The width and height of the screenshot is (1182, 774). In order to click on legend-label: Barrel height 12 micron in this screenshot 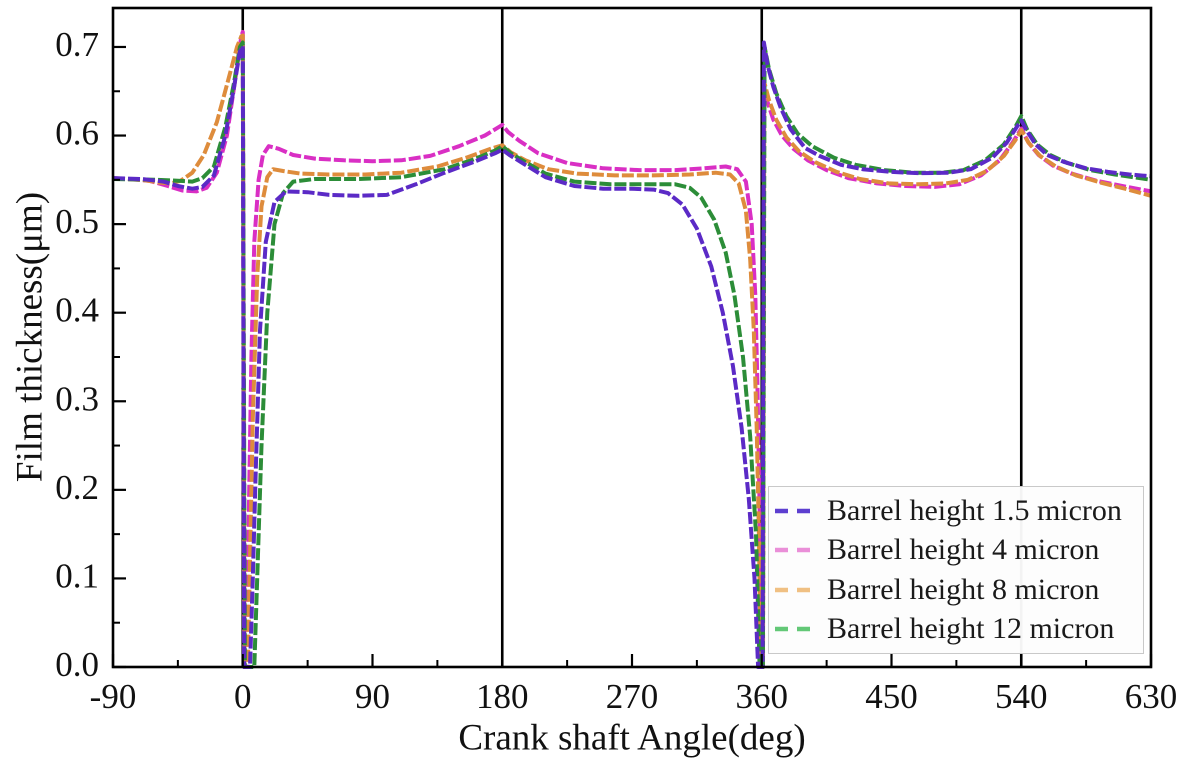, I will do `click(971, 629)`.